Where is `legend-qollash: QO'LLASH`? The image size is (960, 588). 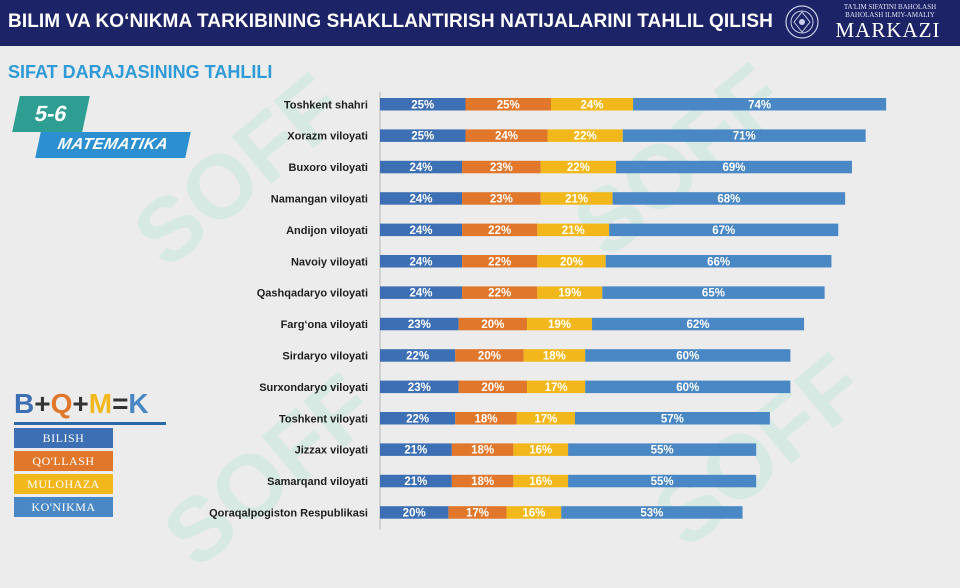
legend-qollash: QO'LLASH is located at coordinates (63, 461).